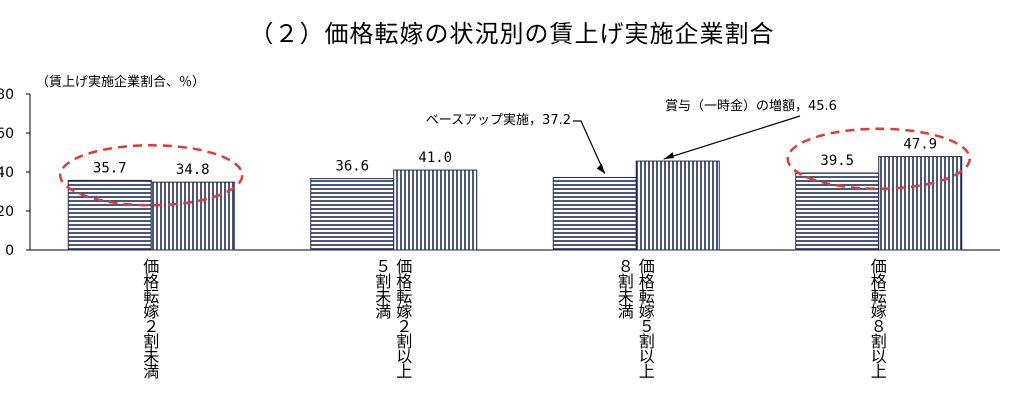 This screenshot has height=410, width=1024. I want to click on y-tick-label: 60, so click(7, 134).